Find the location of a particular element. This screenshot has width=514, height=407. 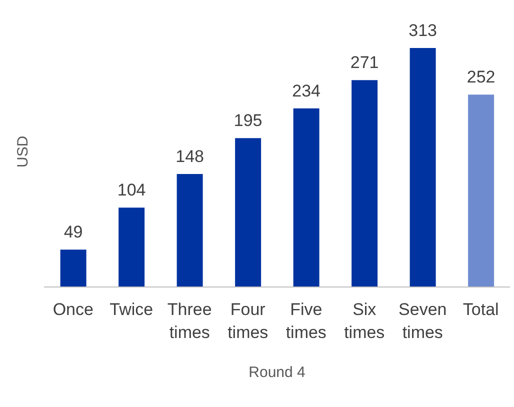

x-tick-label: Total is located at coordinates (480, 309).